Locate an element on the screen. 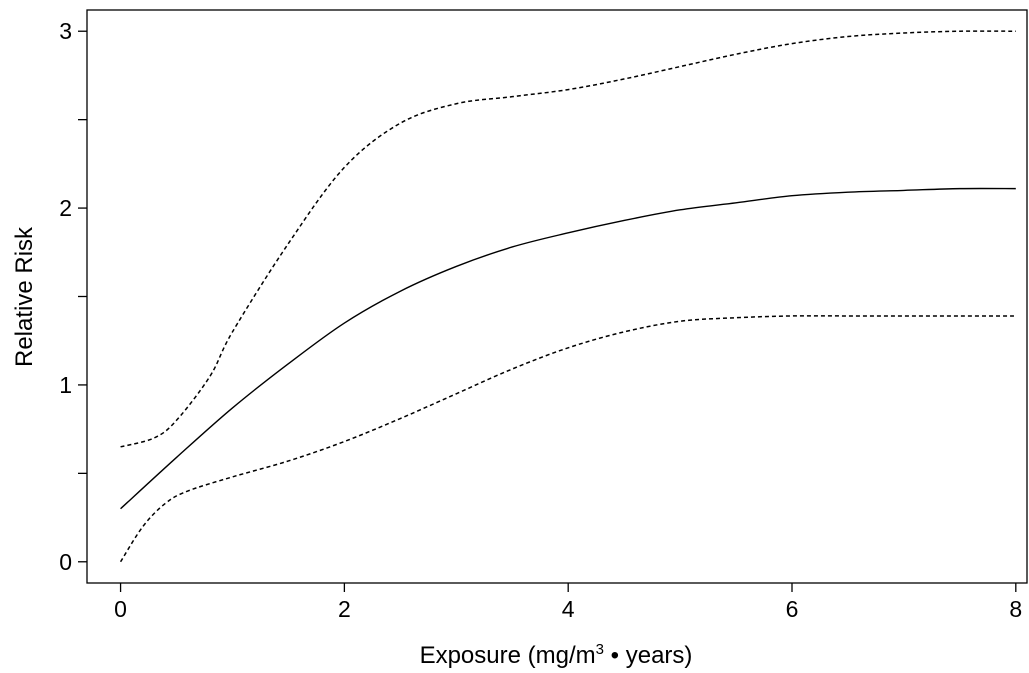 Image resolution: width=1029 pixels, height=673 pixels. x-axis-title-superscript: 3 is located at coordinates (600, 649).